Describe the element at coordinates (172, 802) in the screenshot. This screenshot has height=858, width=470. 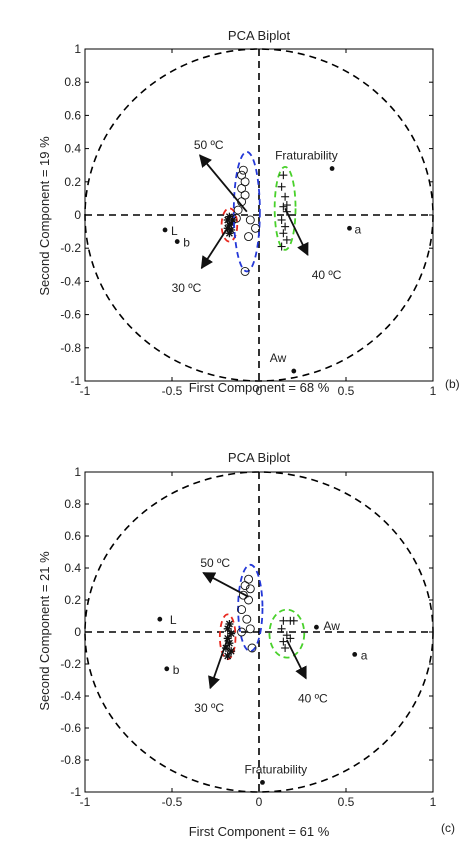
I see `x-tick-label: -0.5` at that location.